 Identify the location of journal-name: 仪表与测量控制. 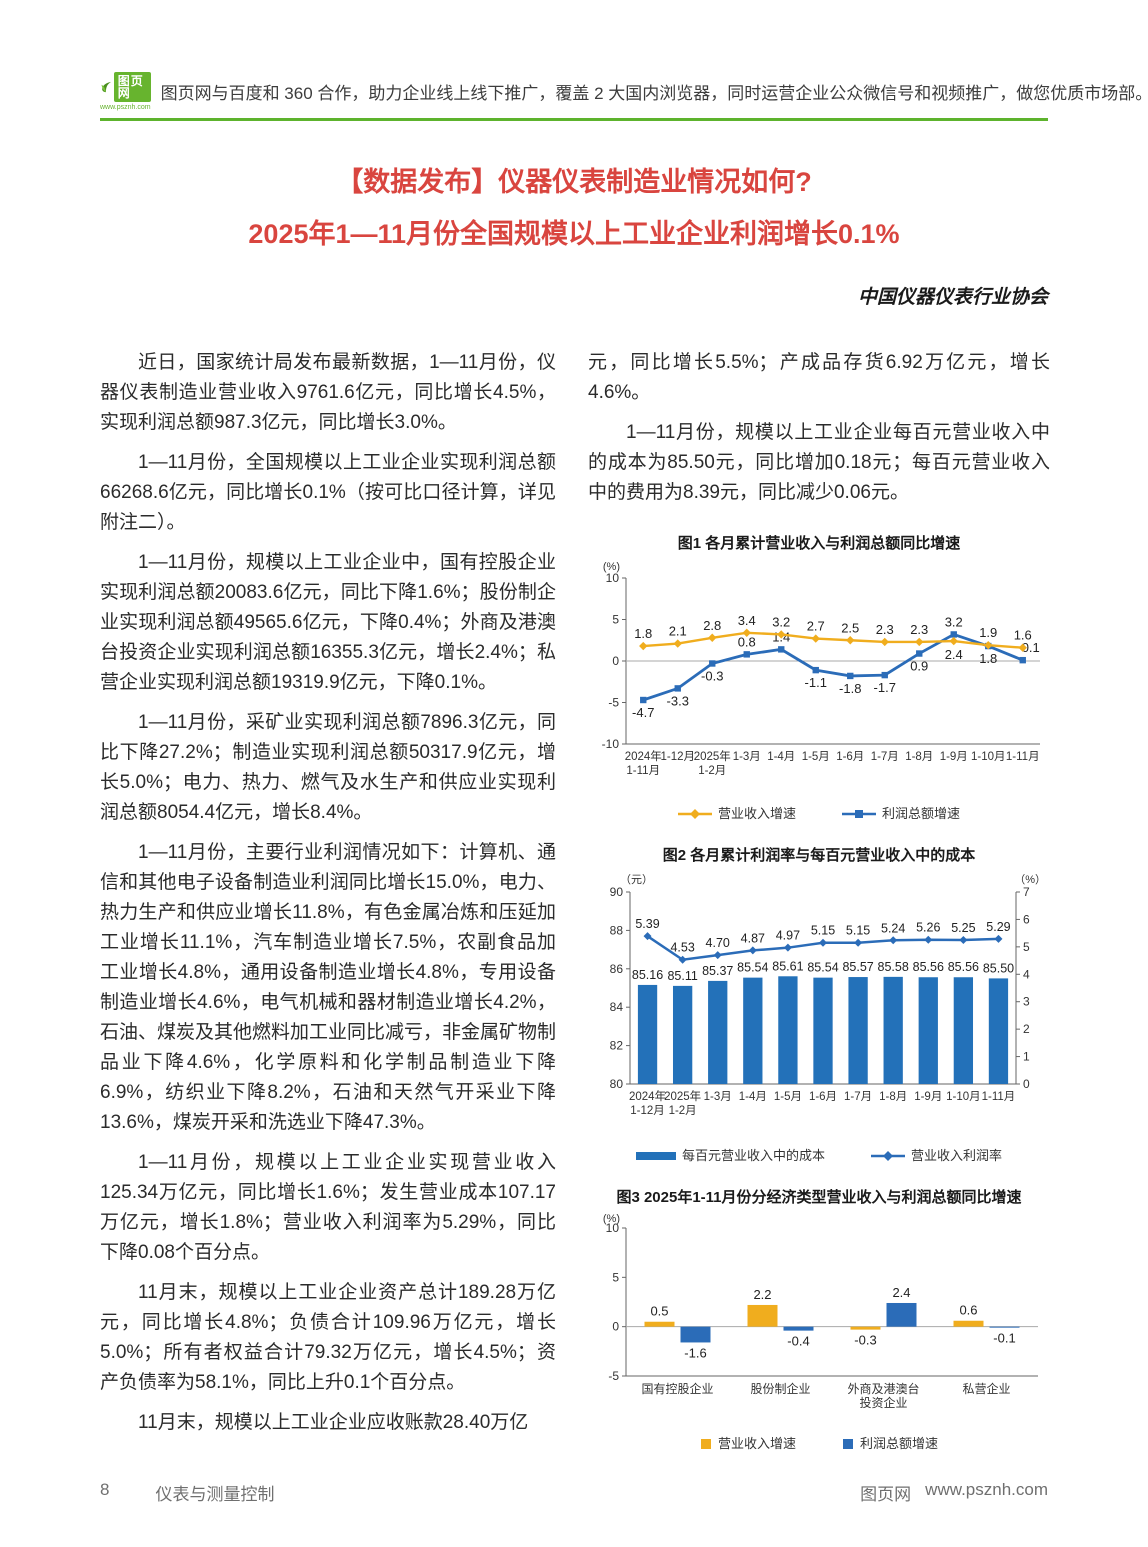
(215, 1494).